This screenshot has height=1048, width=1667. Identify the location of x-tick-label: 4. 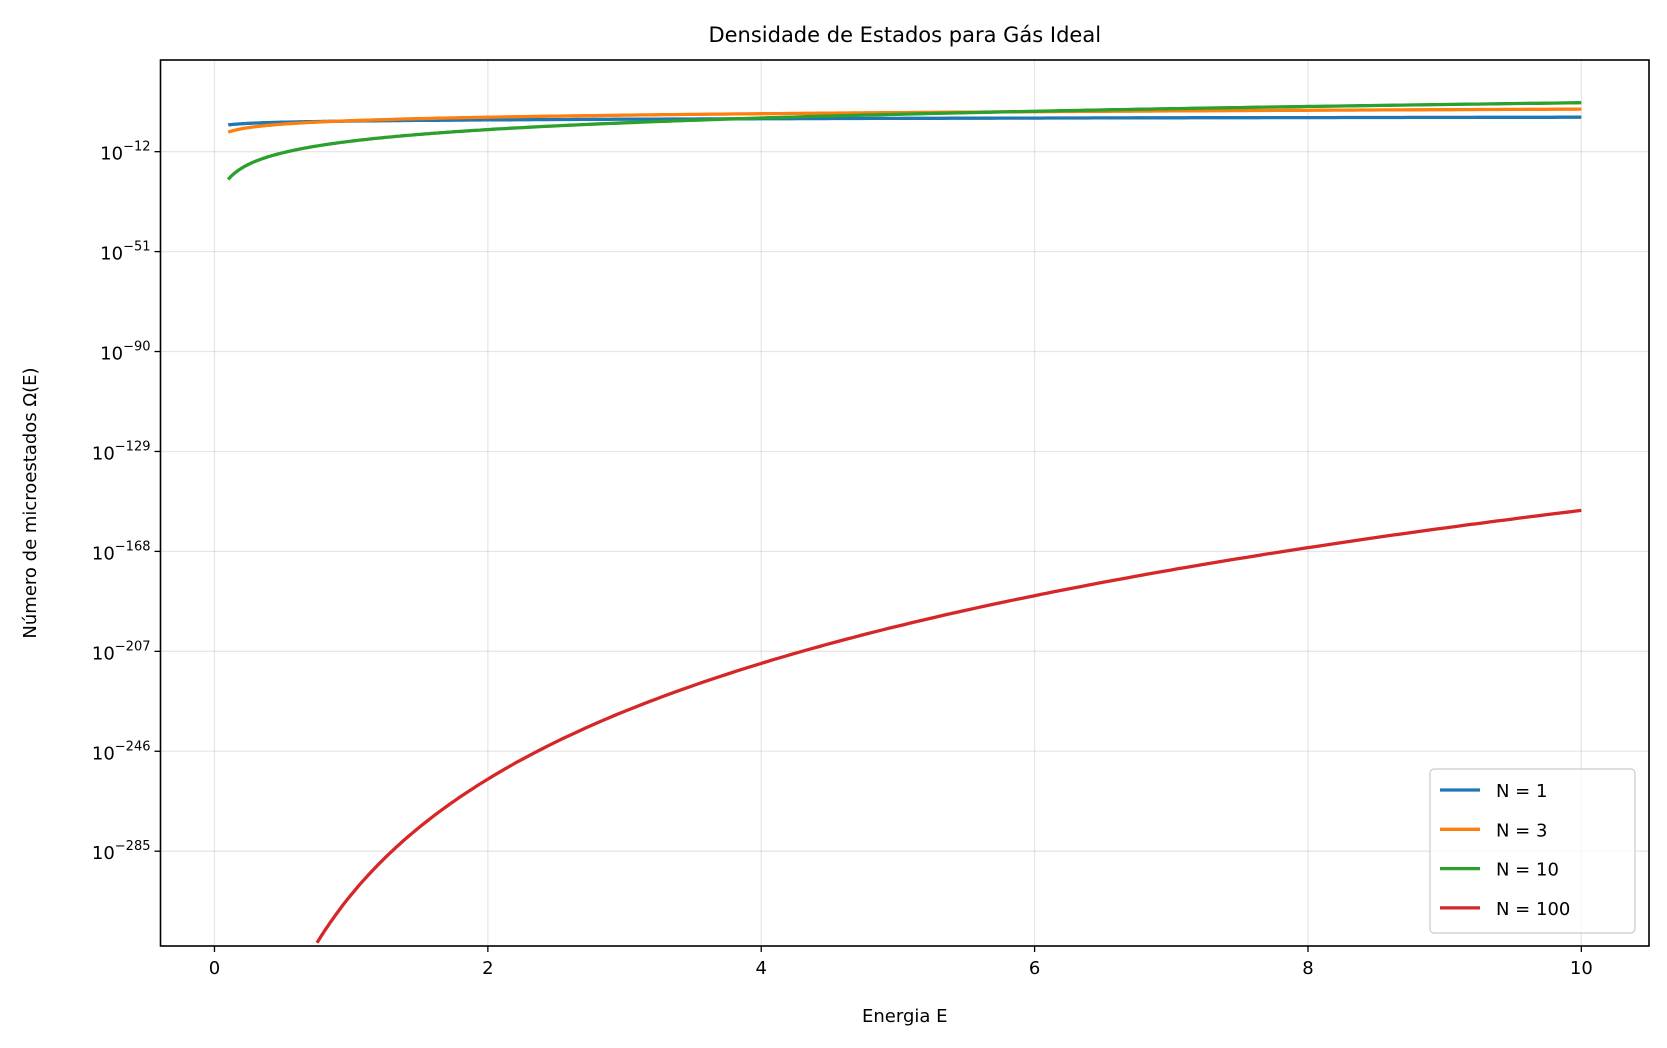
(761, 968).